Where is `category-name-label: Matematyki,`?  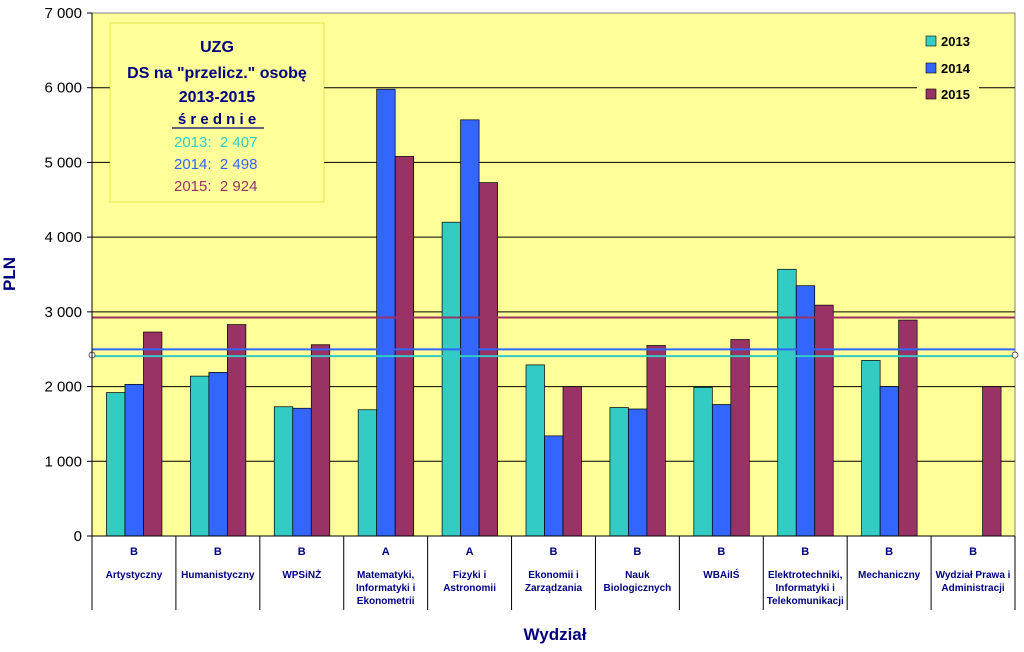
category-name-label: Matematyki, is located at coordinates (385, 575).